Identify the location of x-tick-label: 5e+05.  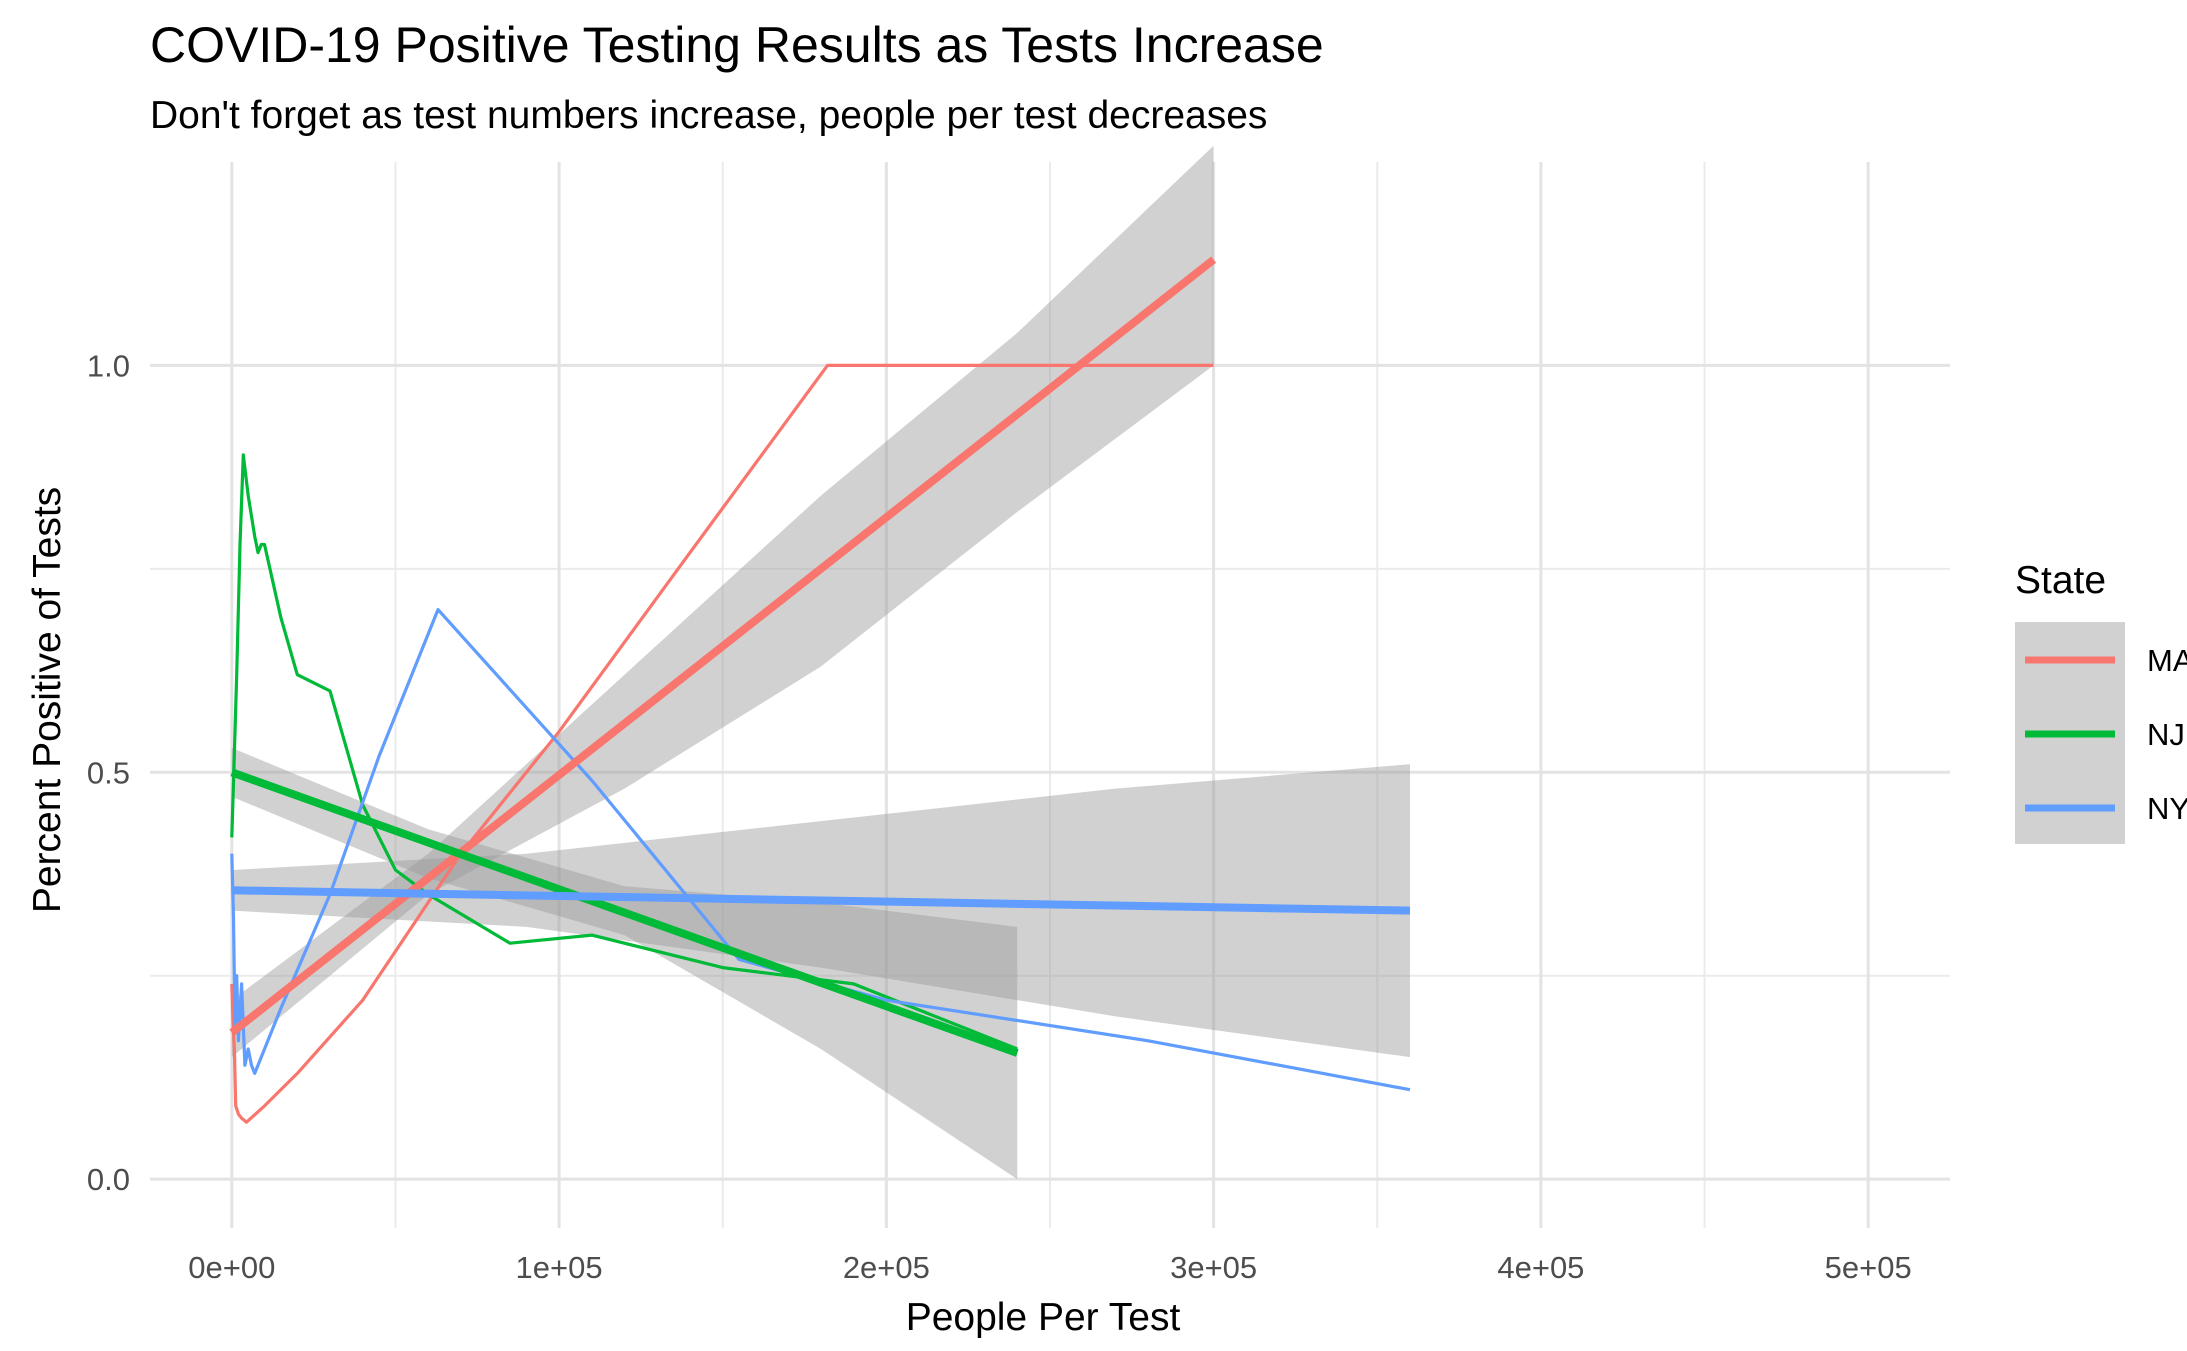
(1868, 1267).